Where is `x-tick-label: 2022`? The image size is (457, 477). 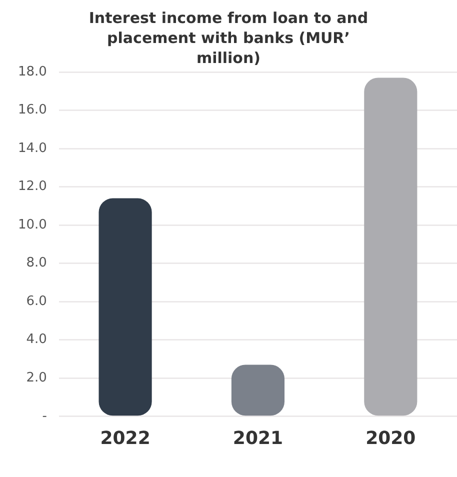
x-tick-label: 2022 is located at coordinates (125, 438).